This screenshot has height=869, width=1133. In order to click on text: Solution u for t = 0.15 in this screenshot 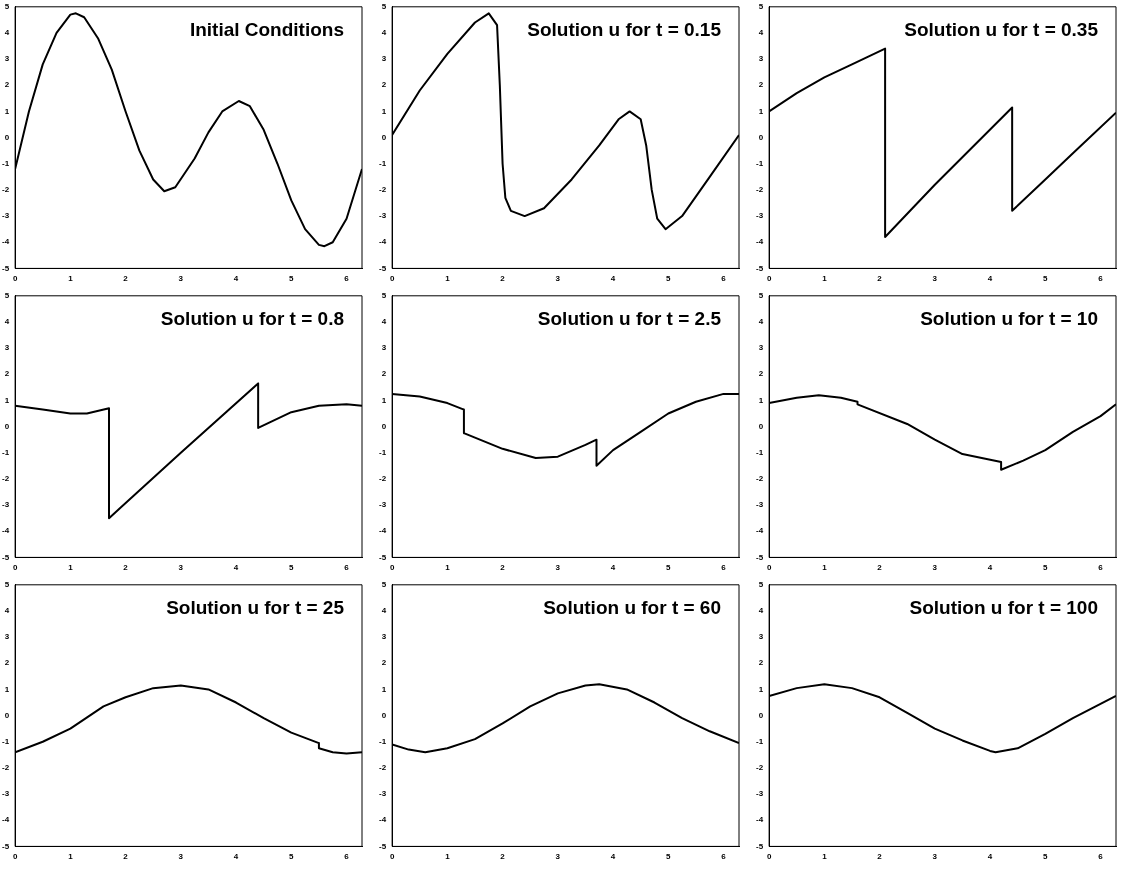, I will do `click(624, 29)`.